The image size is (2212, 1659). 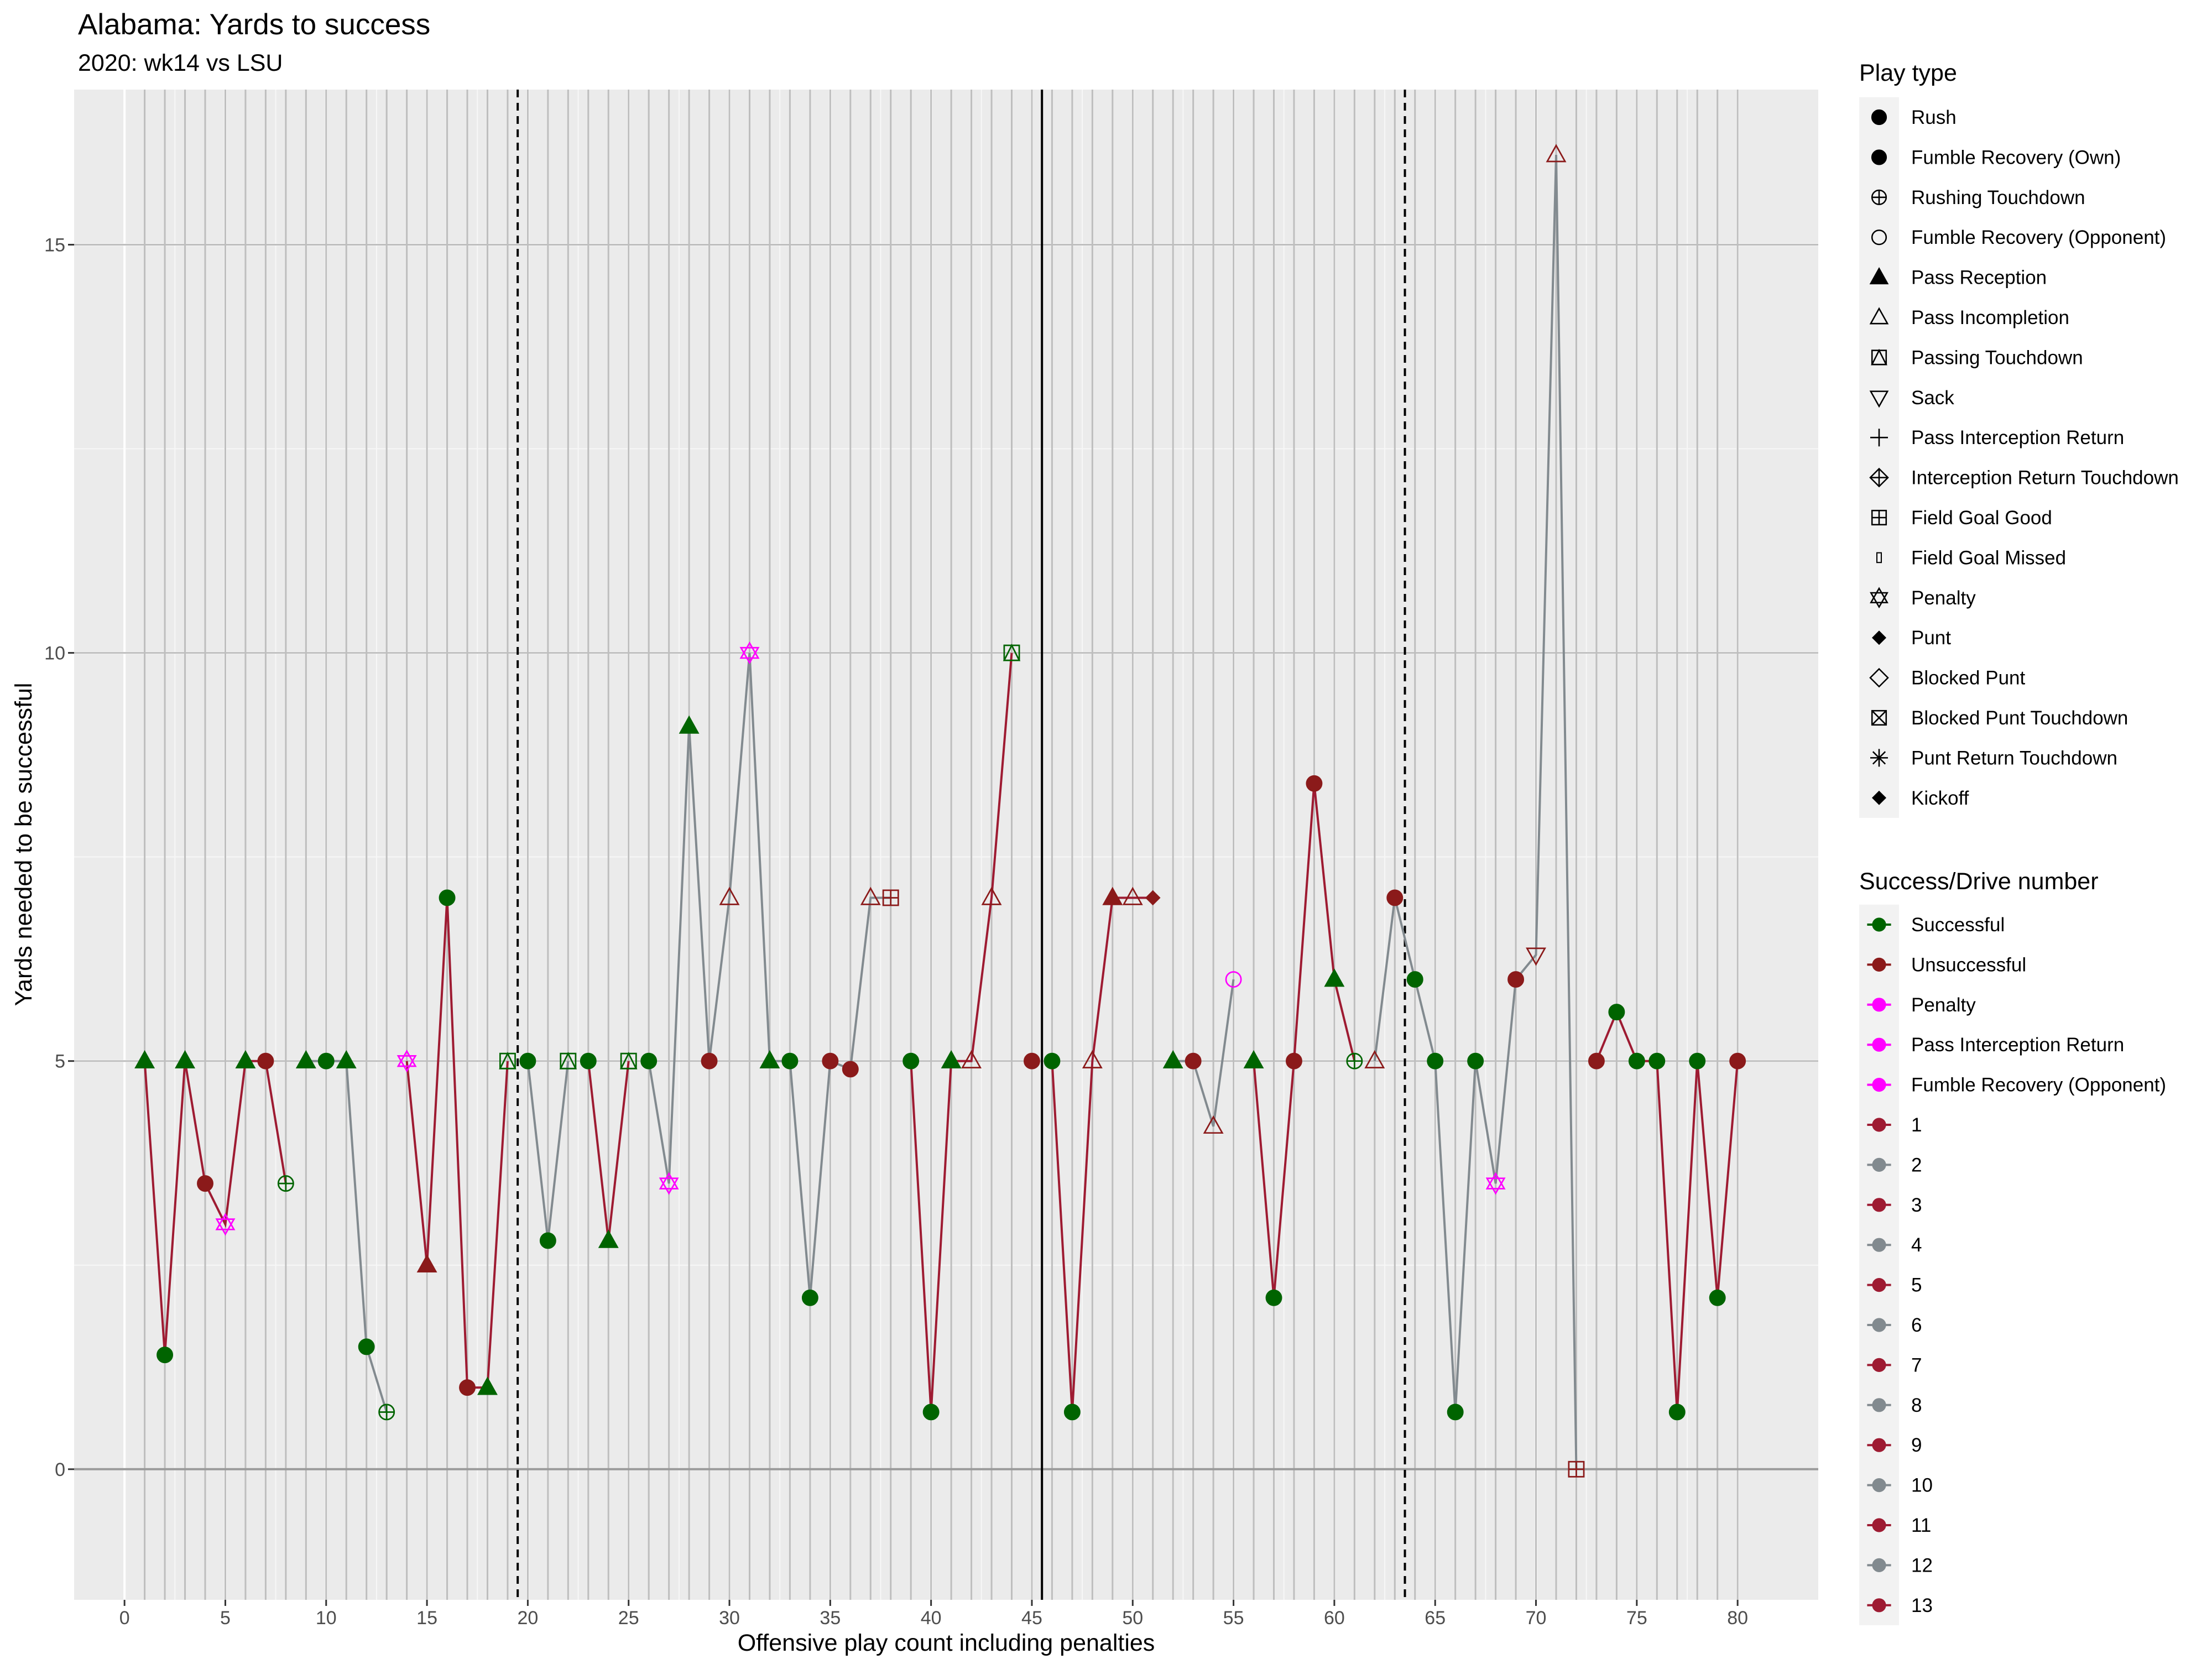 I want to click on legend-item-label: 3, so click(x=1917, y=1205).